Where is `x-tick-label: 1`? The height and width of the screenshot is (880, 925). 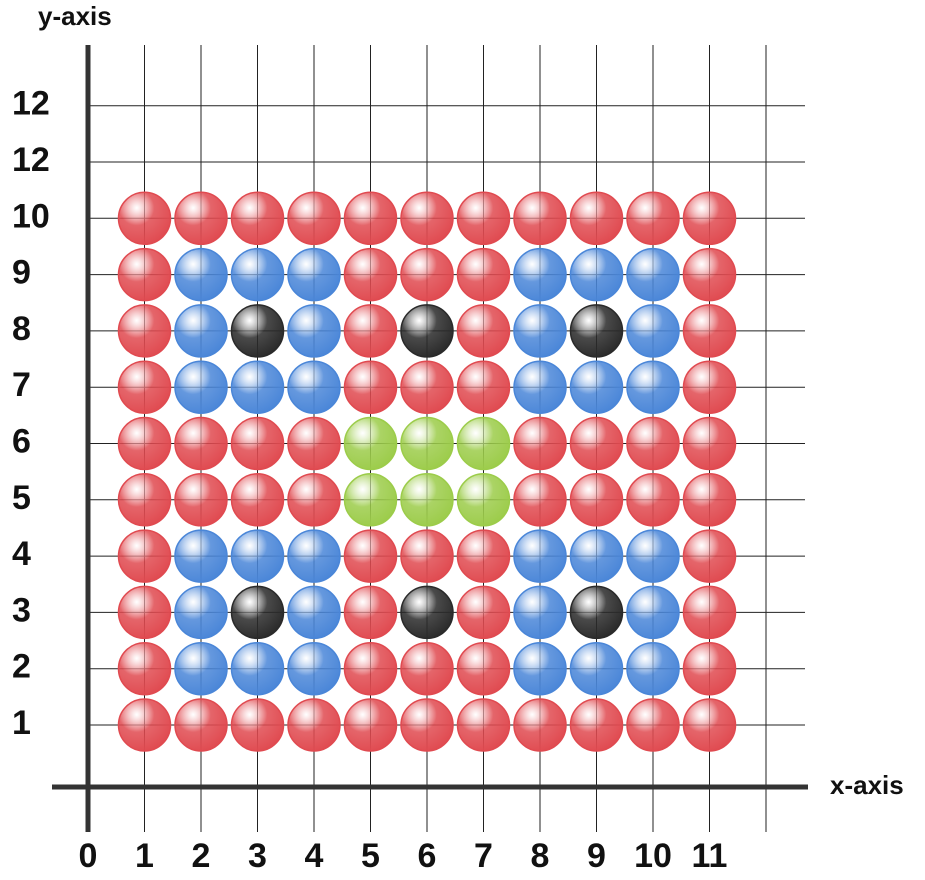 x-tick-label: 1 is located at coordinates (144, 856).